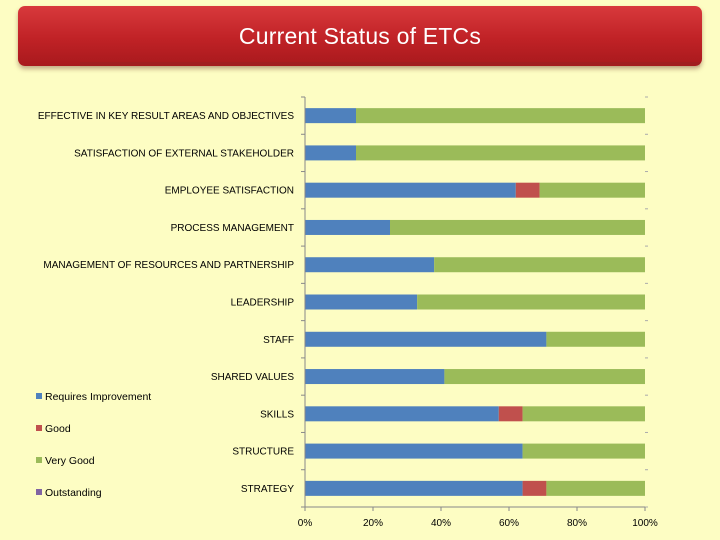  Describe the element at coordinates (330, 153) in the screenshot. I see `bar-requires-improvement-satisfaction-of-external-stakeholder` at that location.